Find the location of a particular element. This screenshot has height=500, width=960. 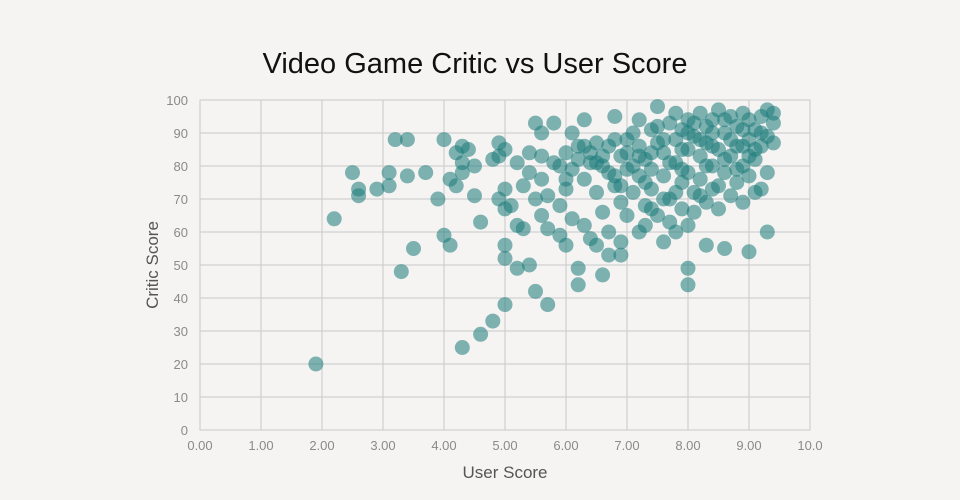

x-tick-label: 9.00 is located at coordinates (748, 445).